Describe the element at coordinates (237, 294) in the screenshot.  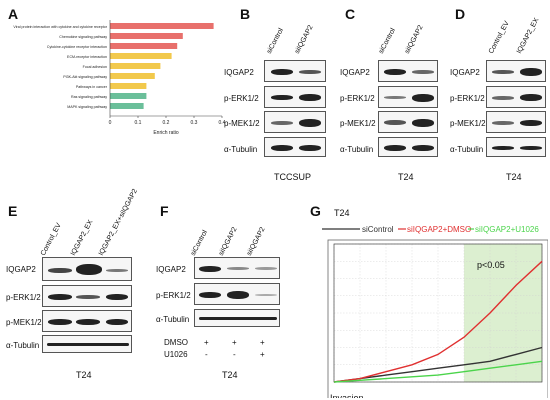
I see `panel-f-blot-perk` at that location.